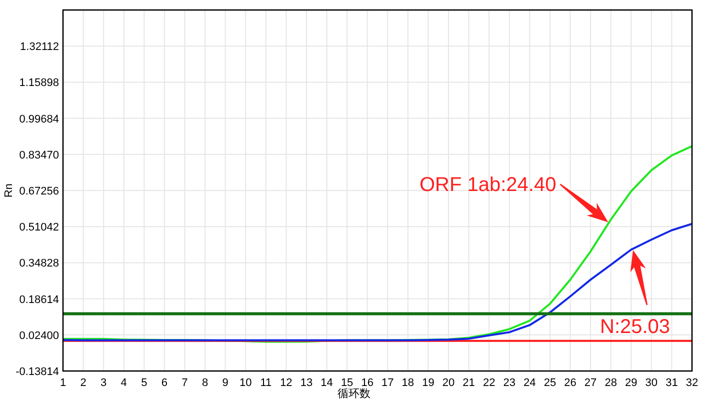  Describe the element at coordinates (205, 383) in the screenshot. I see `x-tick-label: 8` at that location.